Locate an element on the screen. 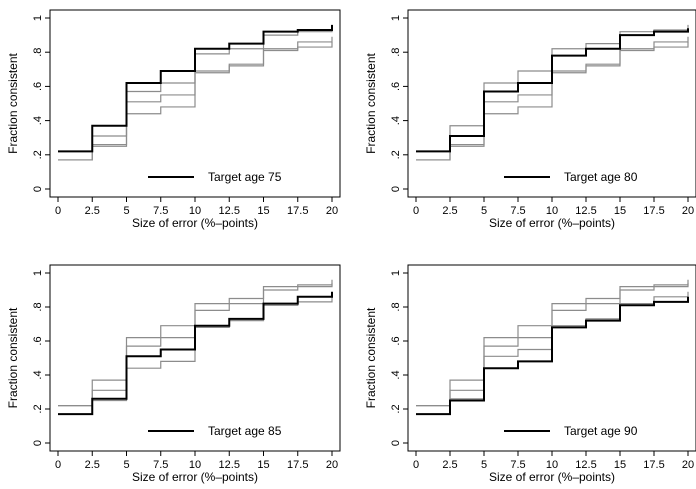 The image size is (696, 489). legend-label: Target age 75 is located at coordinates (245, 177).